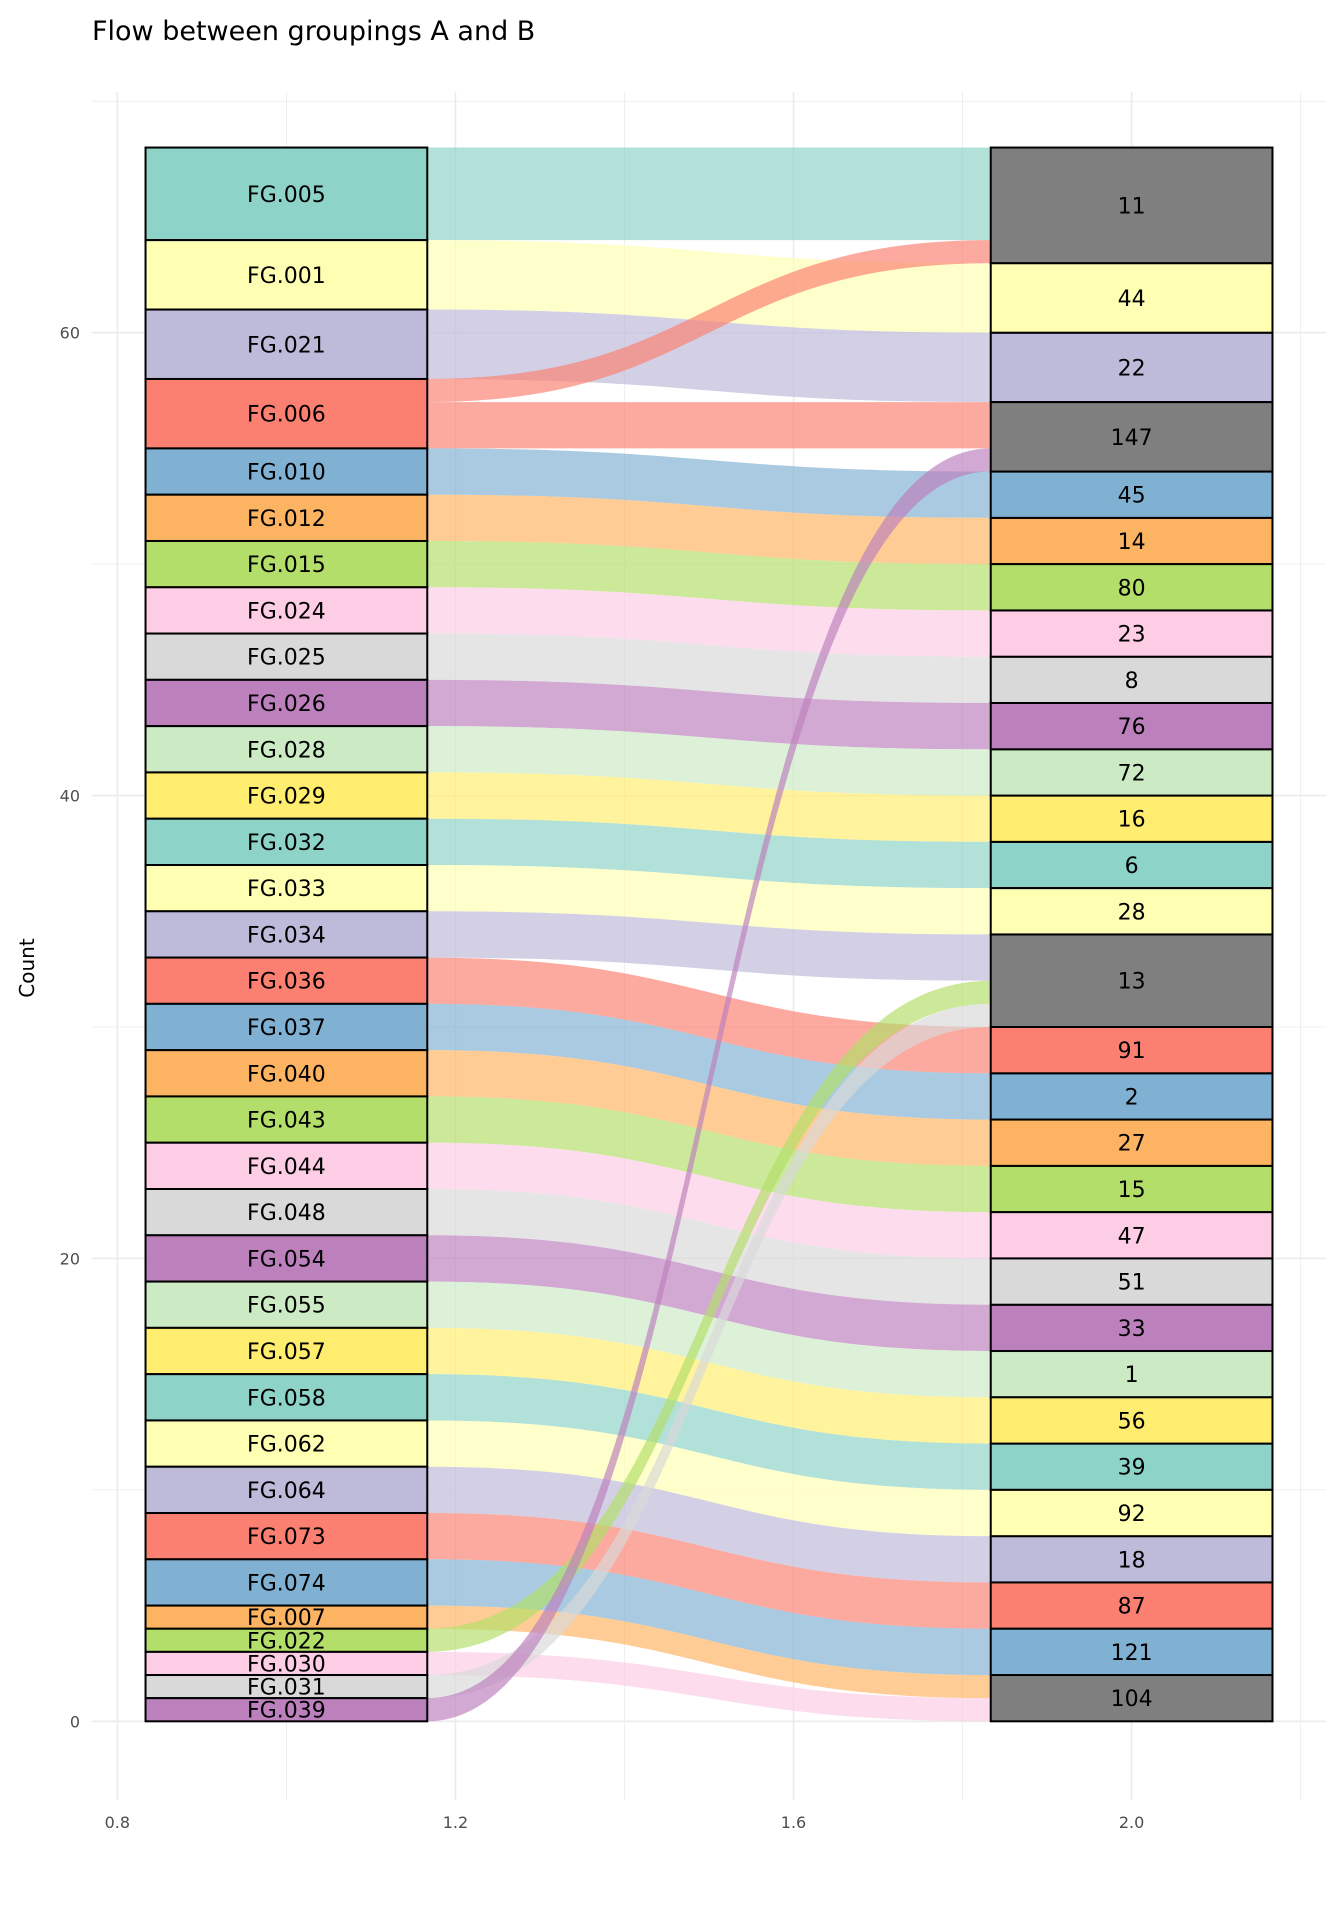 The height and width of the screenshot is (1924, 1344). I want to click on left-stratum-label: FG.015, so click(286, 565).